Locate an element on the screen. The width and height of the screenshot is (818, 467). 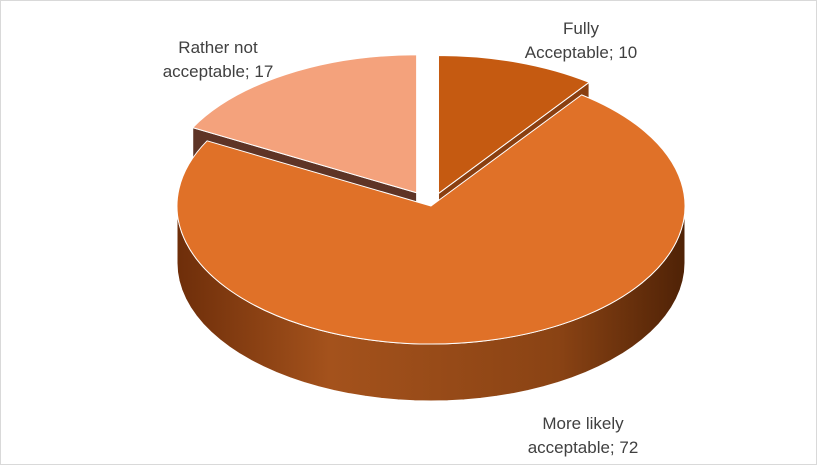
data-label-line: acceptable; 72 is located at coordinates (583, 447).